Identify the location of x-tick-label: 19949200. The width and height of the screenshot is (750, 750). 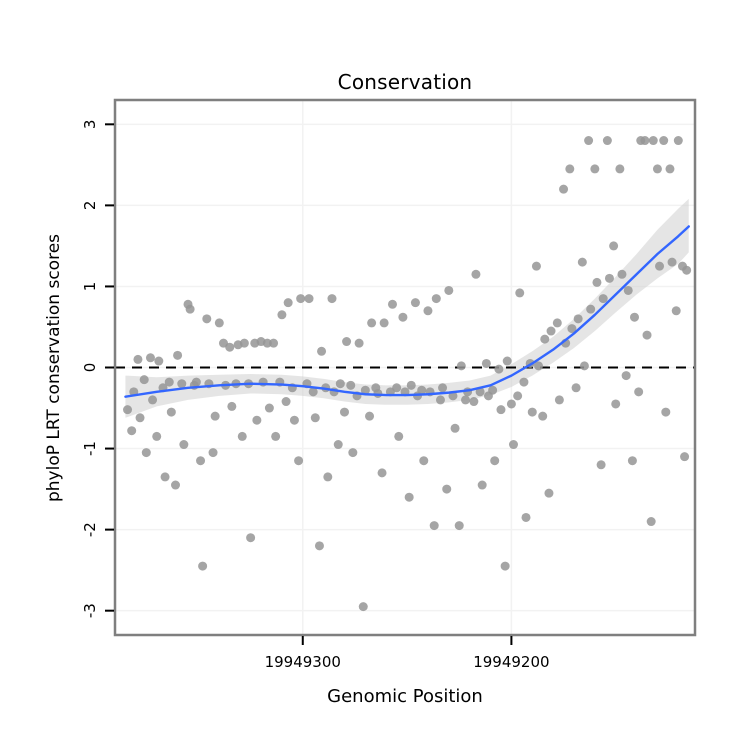
(511, 662).